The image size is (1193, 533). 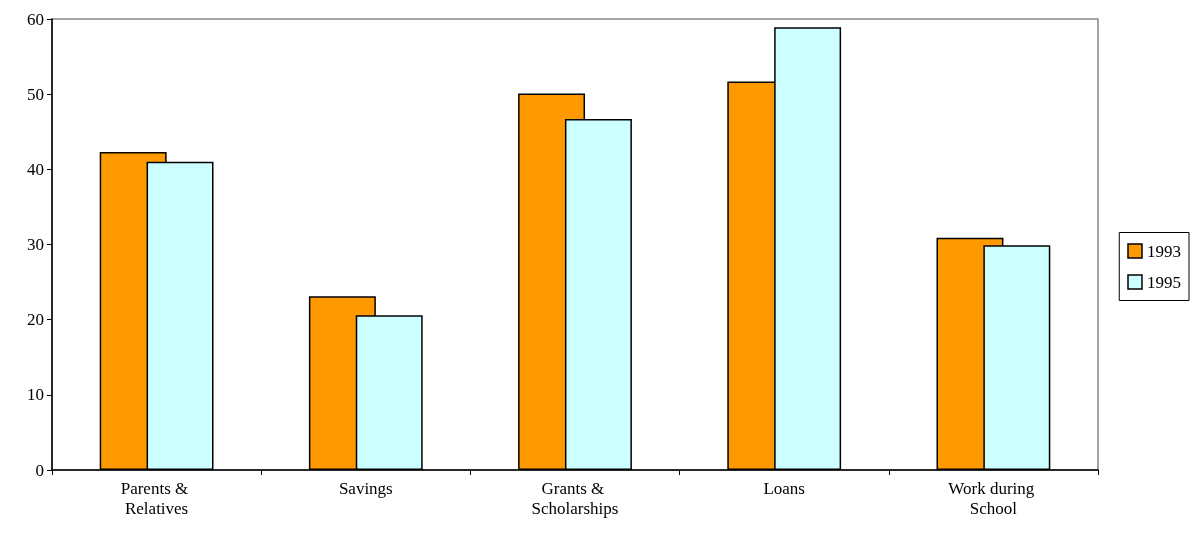 I want to click on x-tick-label: Parents & Relatives, so click(x=156, y=498).